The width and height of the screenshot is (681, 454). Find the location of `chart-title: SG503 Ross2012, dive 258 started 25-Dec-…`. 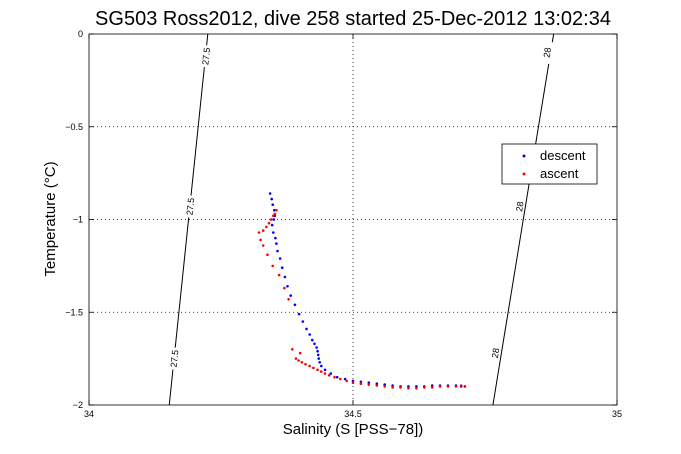

chart-title: SG503 Ross2012, dive 258 started 25-Dec-… is located at coordinates (353, 19).